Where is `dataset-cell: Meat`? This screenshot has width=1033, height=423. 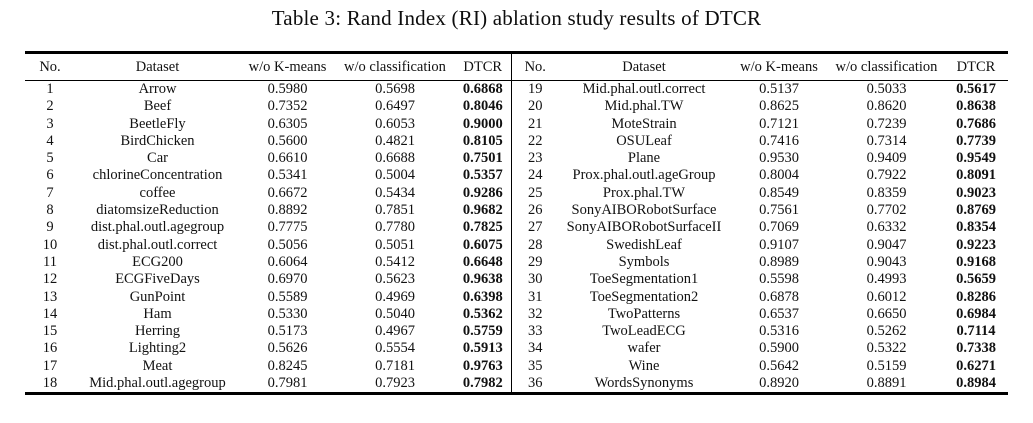 dataset-cell: Meat is located at coordinates (157, 365).